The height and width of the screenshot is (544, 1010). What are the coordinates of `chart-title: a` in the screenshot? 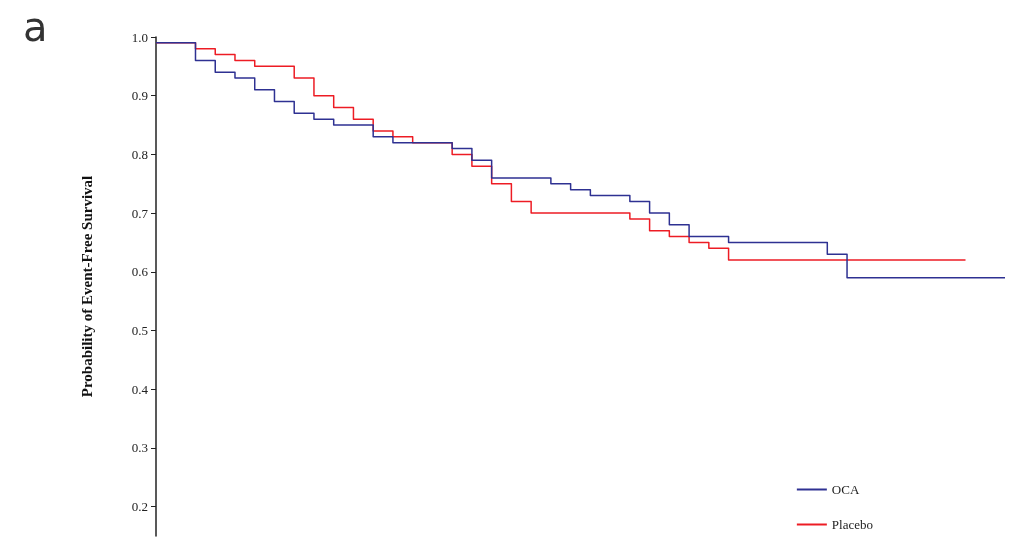 It's located at (35, 27).